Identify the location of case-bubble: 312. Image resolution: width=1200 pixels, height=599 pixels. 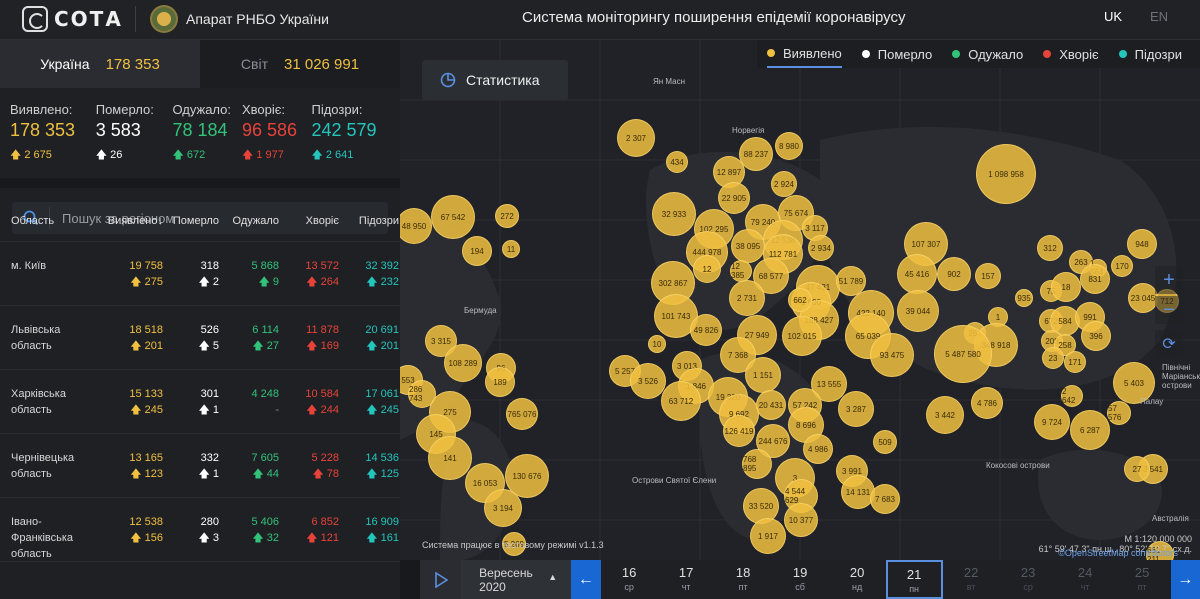
(1050, 248).